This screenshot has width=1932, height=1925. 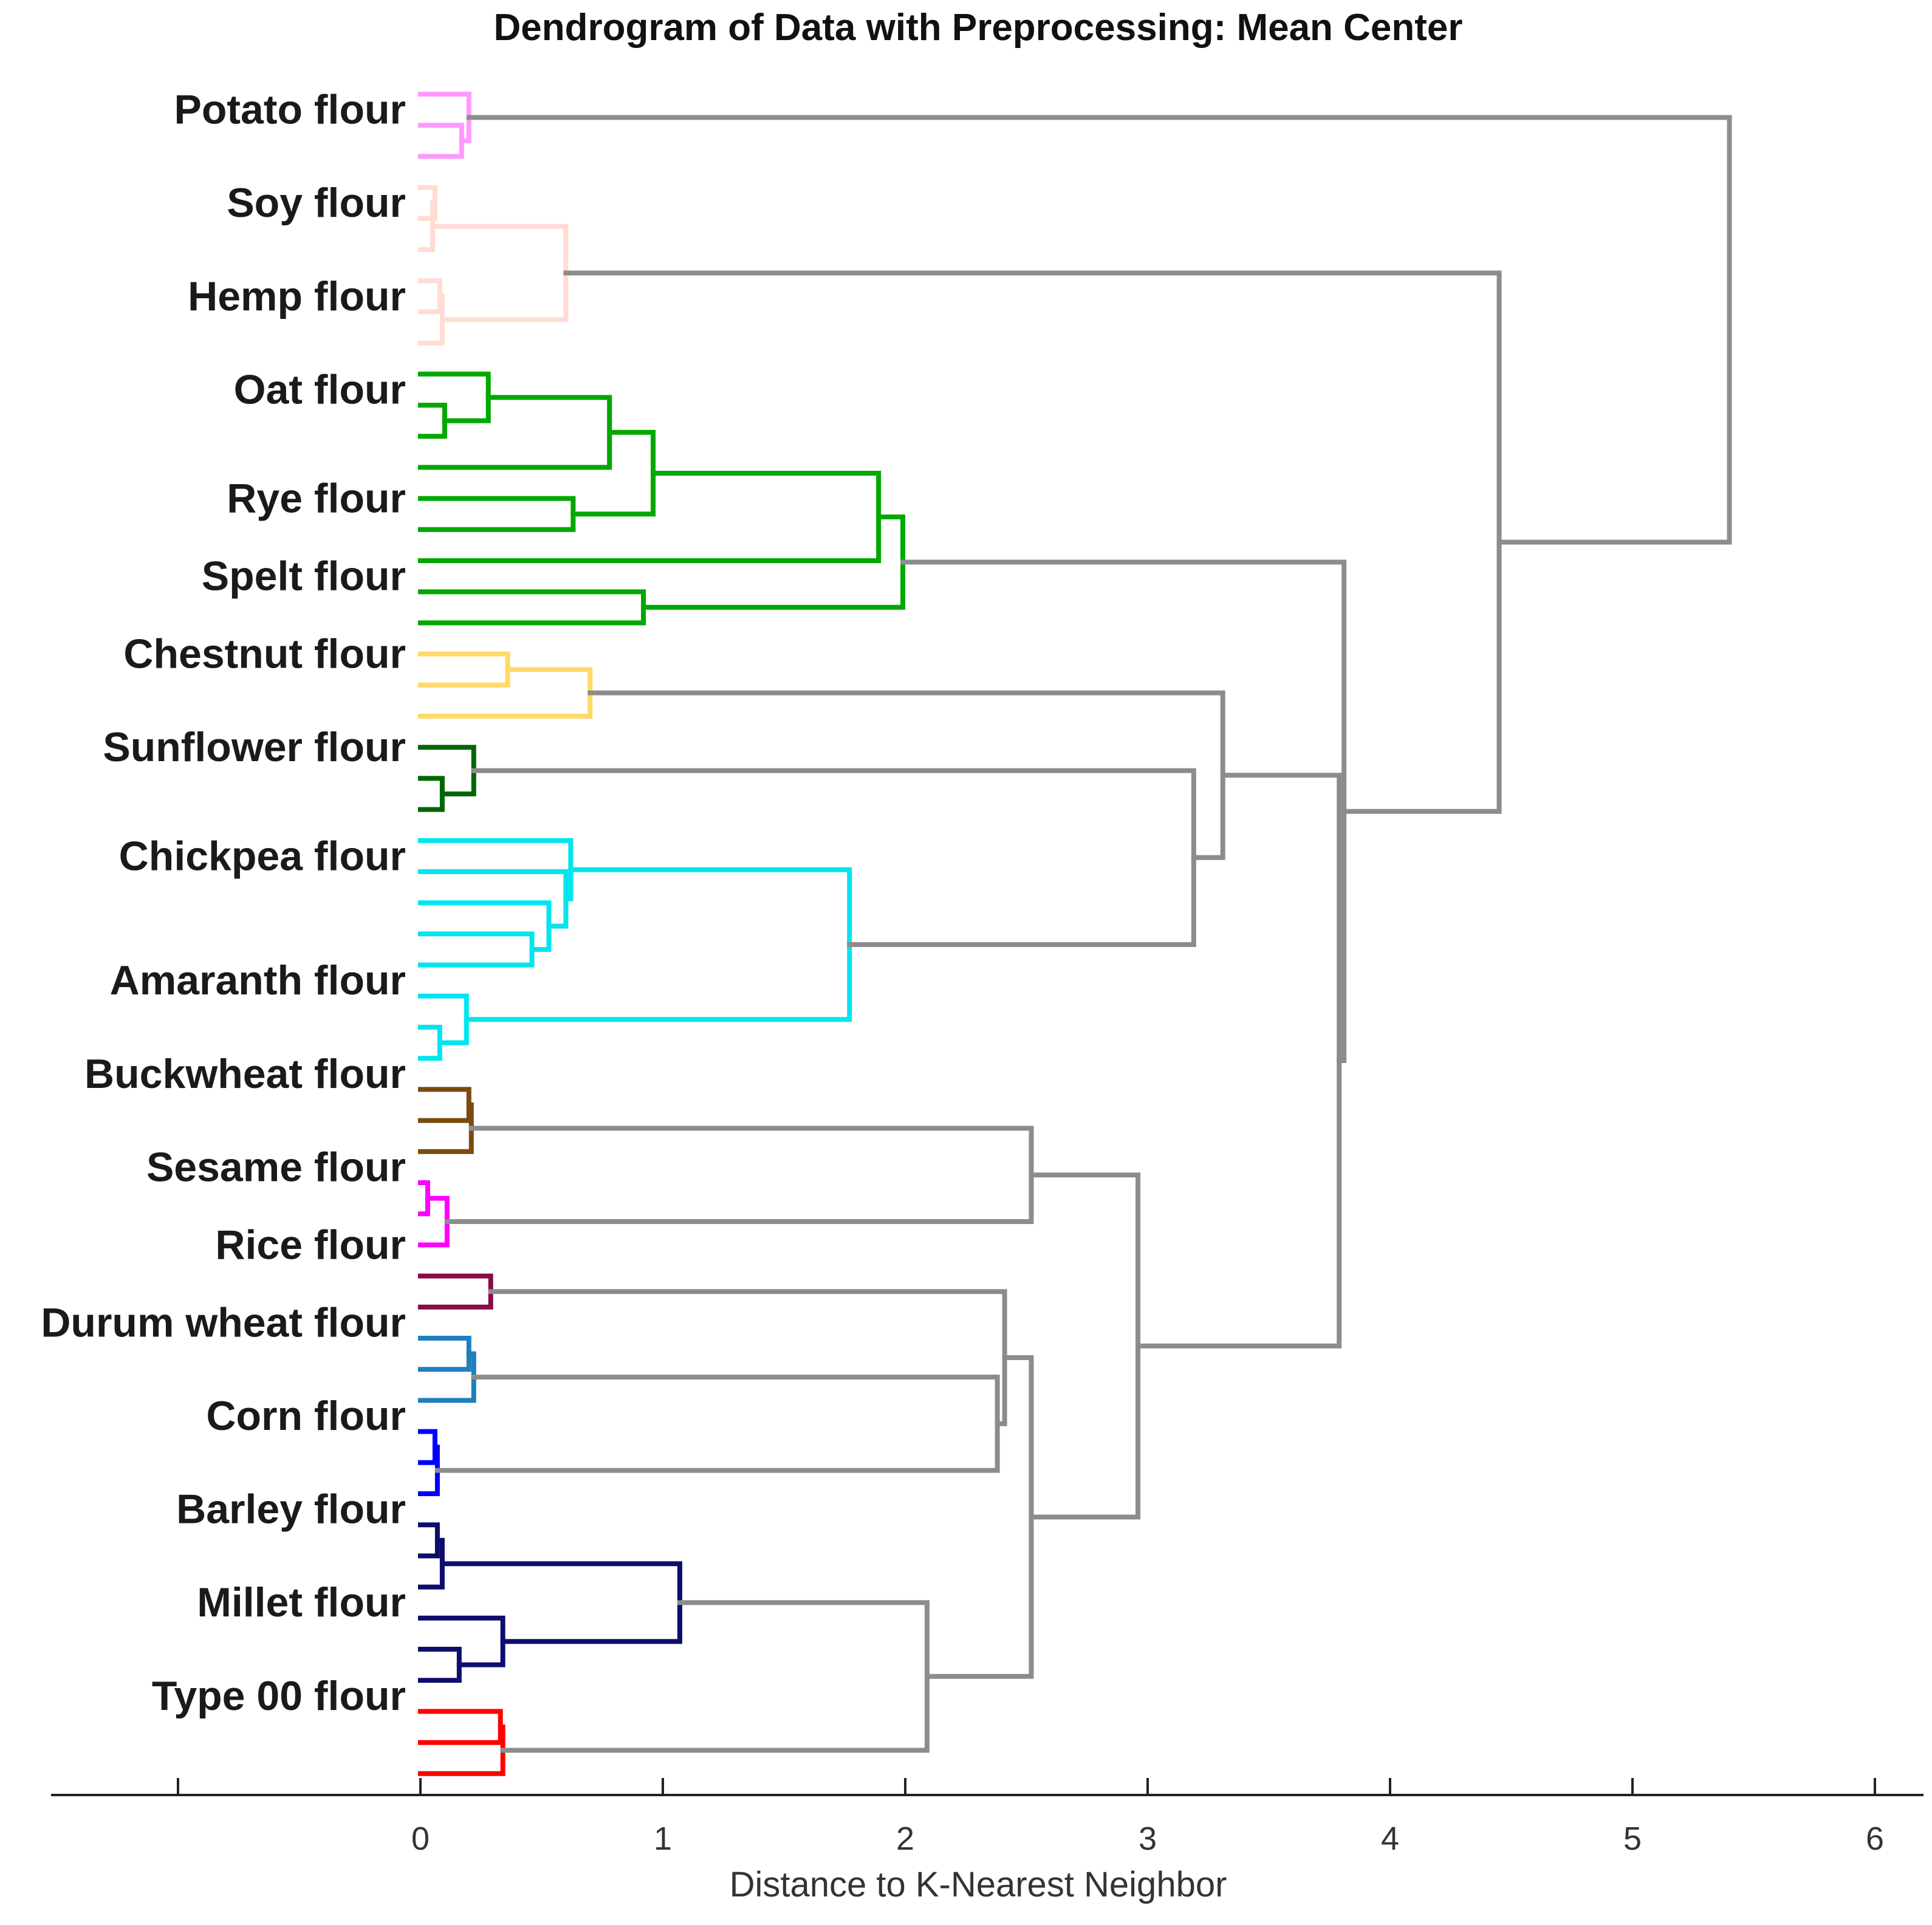 What do you see at coordinates (306, 1416) in the screenshot?
I see `leaf-label-15: Corn flour` at bounding box center [306, 1416].